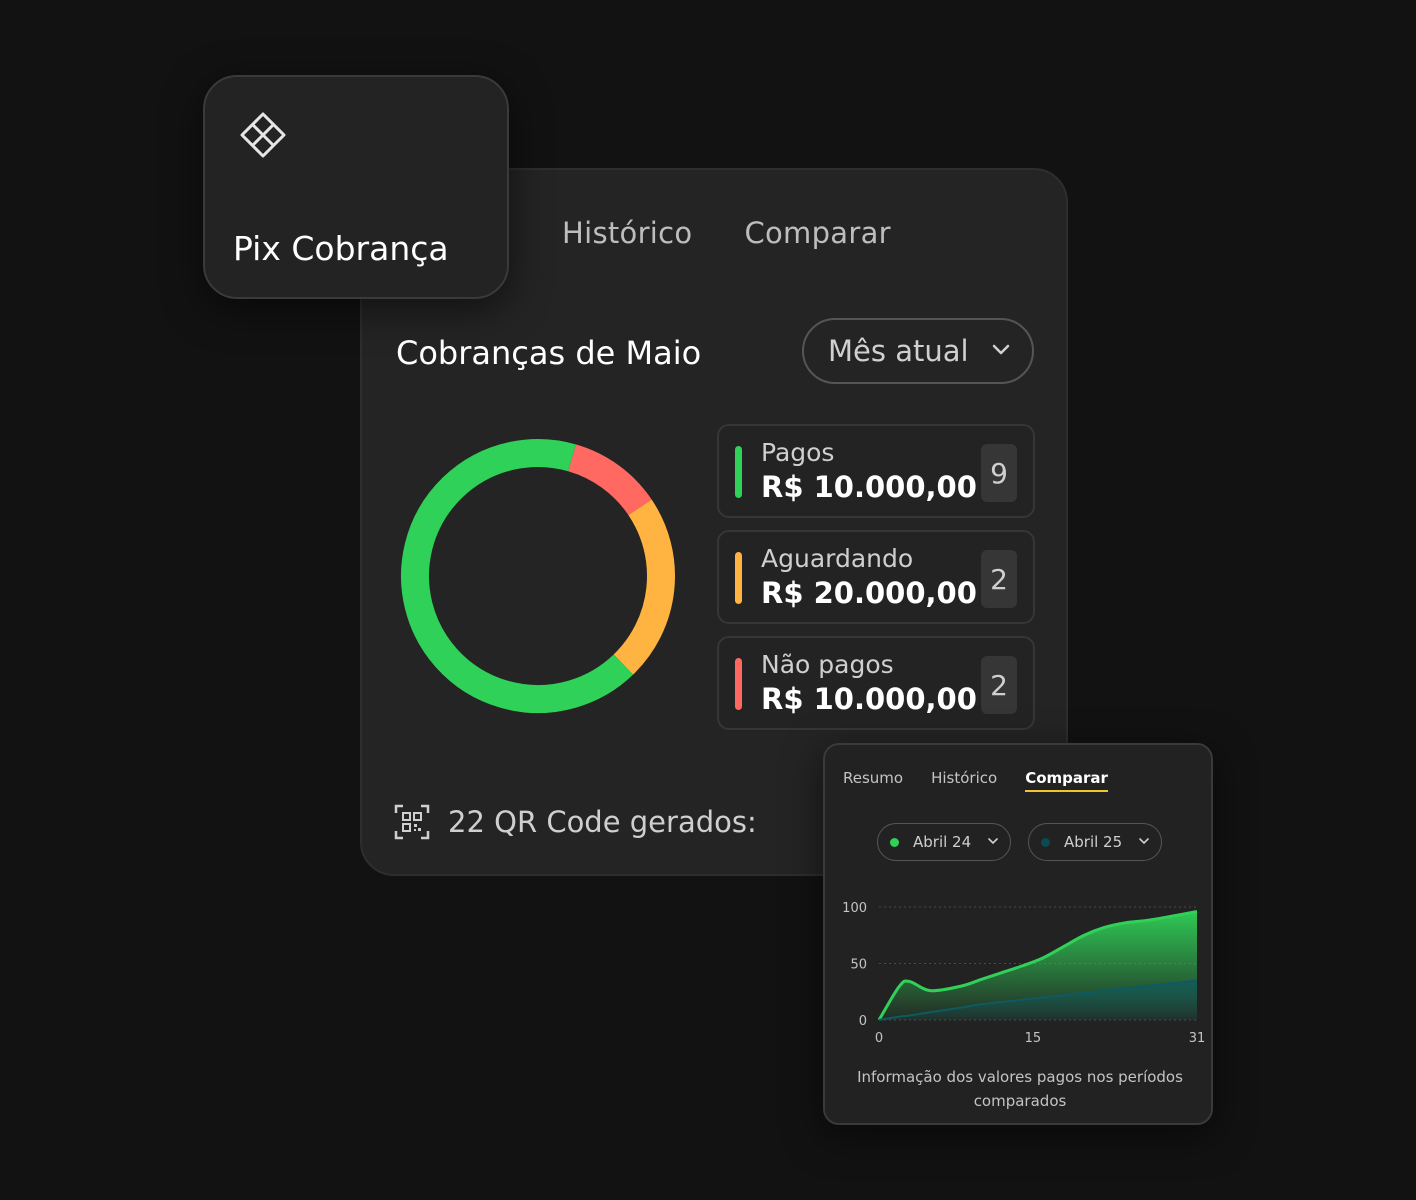 This screenshot has height=1200, width=1416. Describe the element at coordinates (644, 587) in the screenshot. I see `donut-segment-aguardando` at that location.